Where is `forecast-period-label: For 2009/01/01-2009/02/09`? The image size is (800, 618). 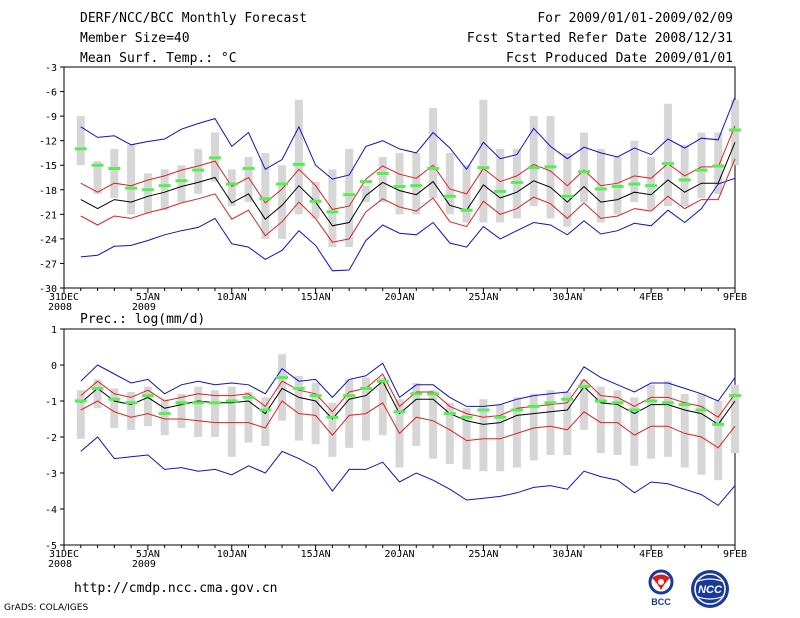
forecast-period-label: For 2009/01/01-2009/02/09 is located at coordinates (635, 18).